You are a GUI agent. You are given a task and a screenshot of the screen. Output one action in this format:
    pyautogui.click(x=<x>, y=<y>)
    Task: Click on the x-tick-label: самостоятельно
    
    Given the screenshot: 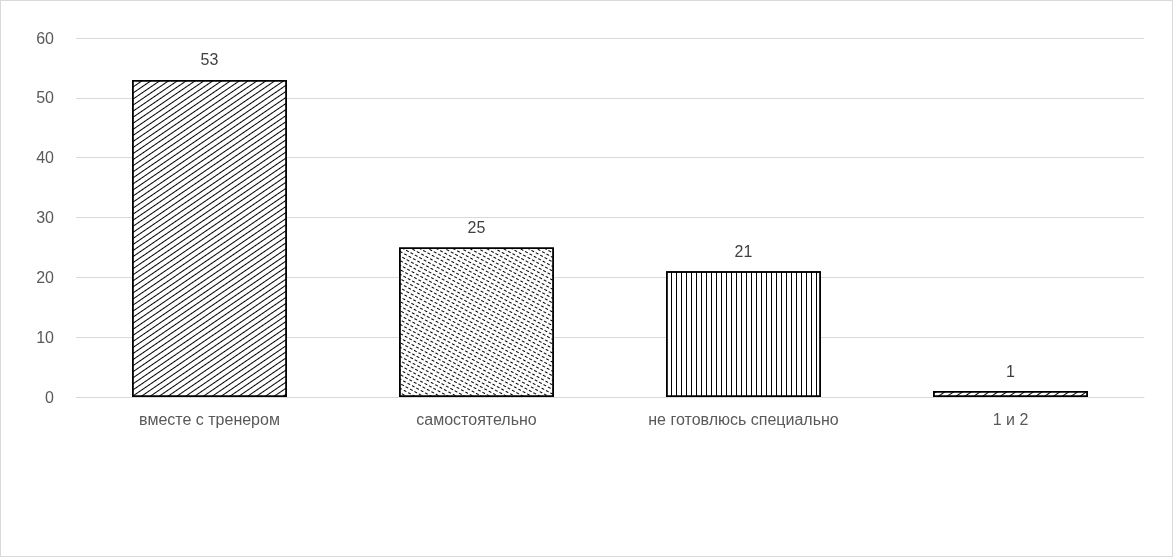 What is the action you would take?
    pyautogui.click(x=476, y=419)
    